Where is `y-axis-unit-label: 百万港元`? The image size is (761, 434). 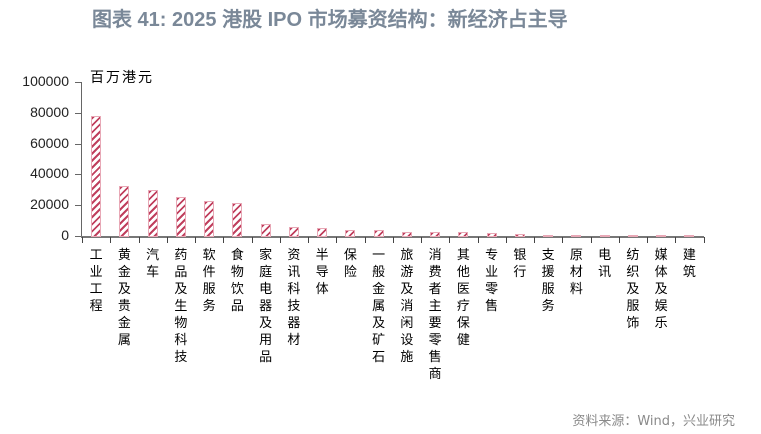 y-axis-unit-label: 百万港元 is located at coordinates (122, 78).